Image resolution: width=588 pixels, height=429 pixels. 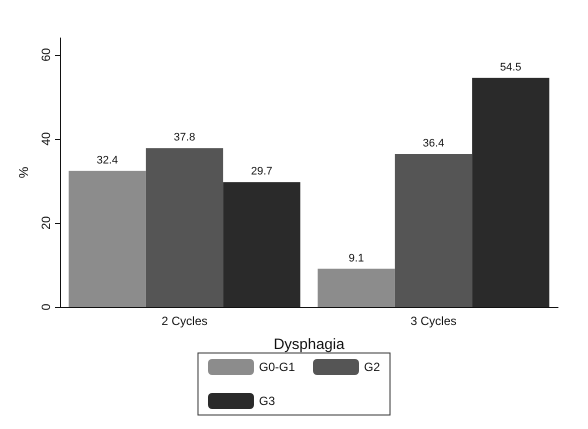 I want to click on x-axis-title: Dysphagia, so click(x=310, y=344).